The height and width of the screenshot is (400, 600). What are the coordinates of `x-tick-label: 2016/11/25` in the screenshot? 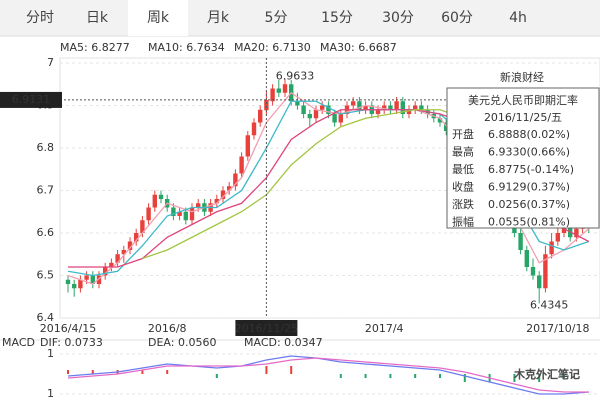 It's located at (266, 328).